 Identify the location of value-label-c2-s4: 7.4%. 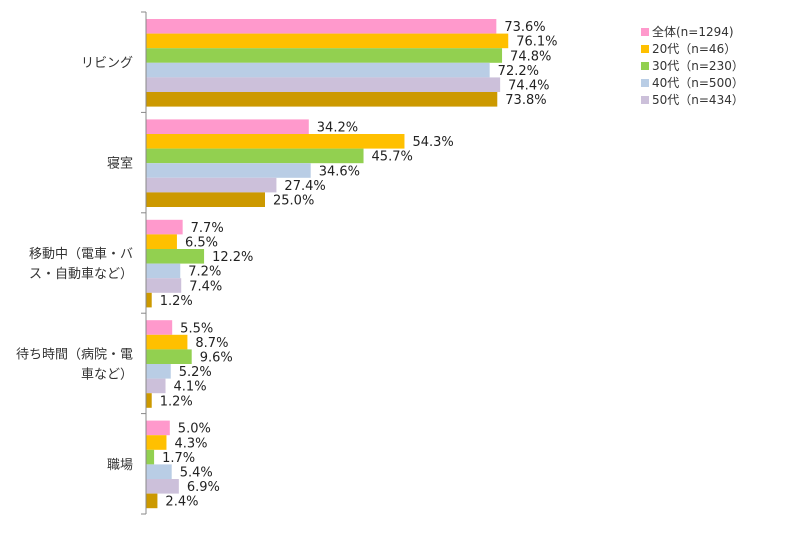
(205, 286).